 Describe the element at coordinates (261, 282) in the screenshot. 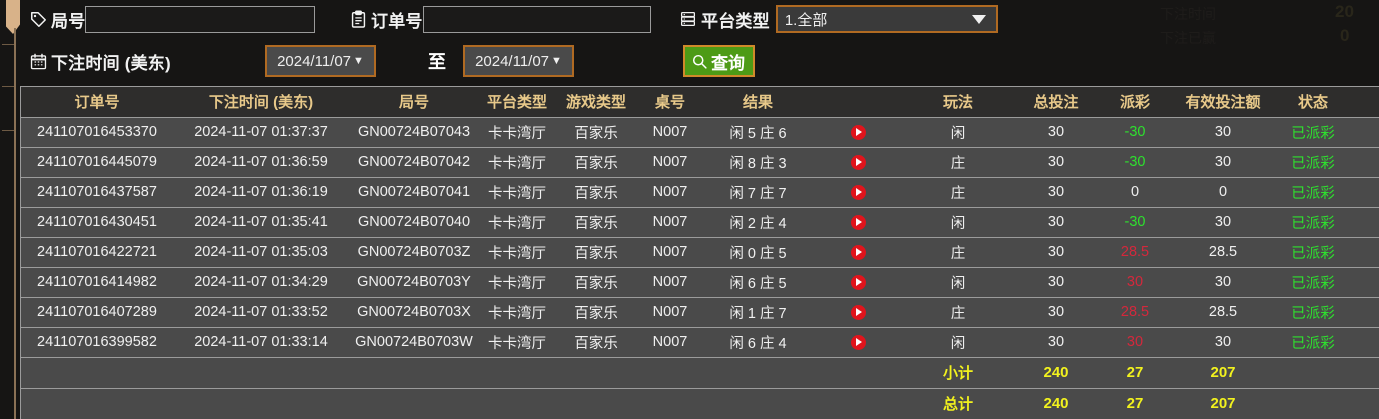

I see `bet-time-cell: 2024-11-07 01:34:29` at that location.